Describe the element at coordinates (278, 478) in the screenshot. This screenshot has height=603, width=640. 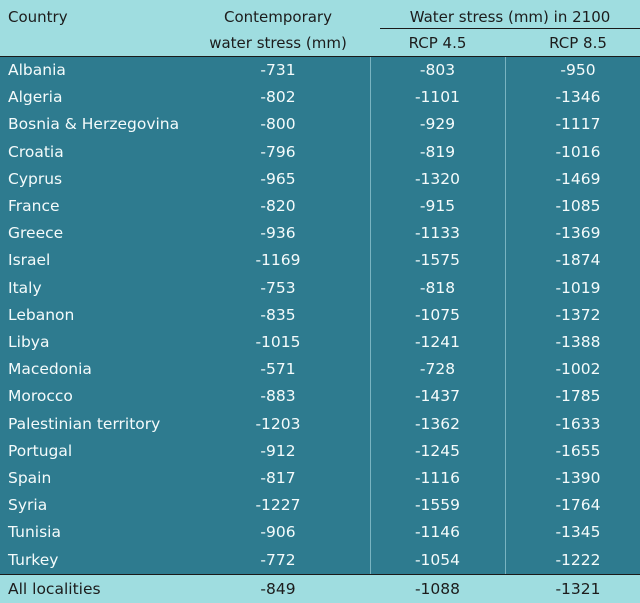
I see `cell-contemporary: -817` at that location.